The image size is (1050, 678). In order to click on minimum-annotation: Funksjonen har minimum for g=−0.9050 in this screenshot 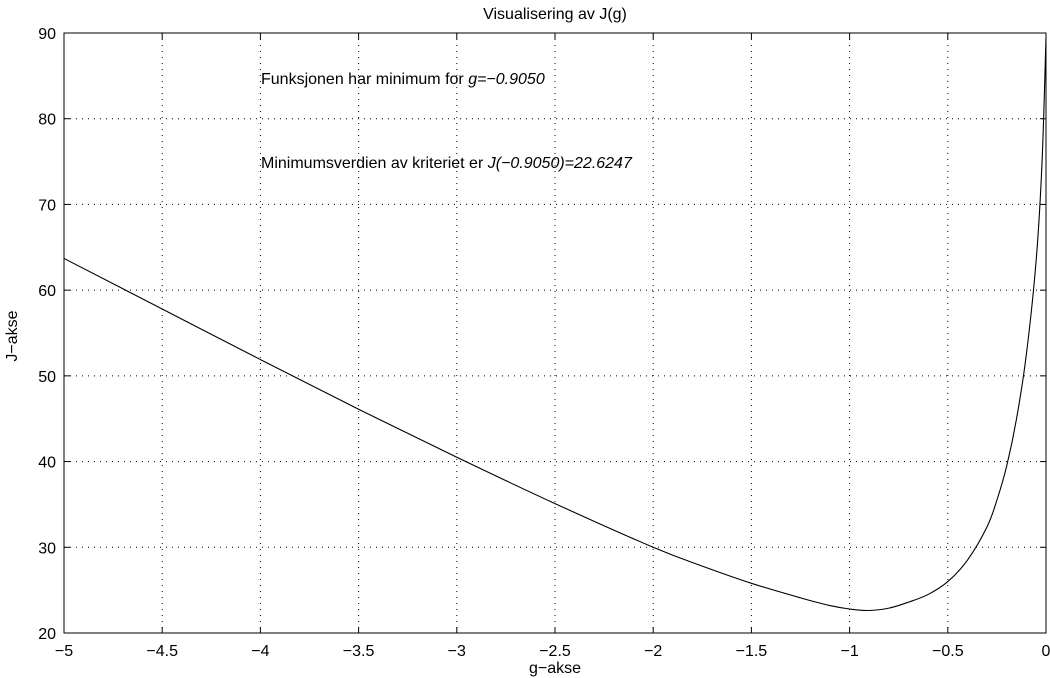, I will do `click(403, 79)`.